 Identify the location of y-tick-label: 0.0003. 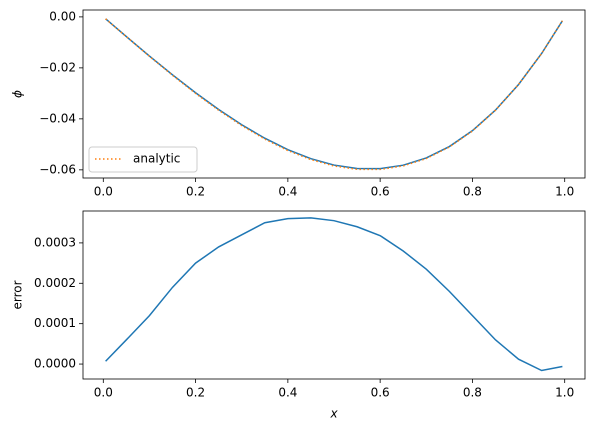
(55, 242).